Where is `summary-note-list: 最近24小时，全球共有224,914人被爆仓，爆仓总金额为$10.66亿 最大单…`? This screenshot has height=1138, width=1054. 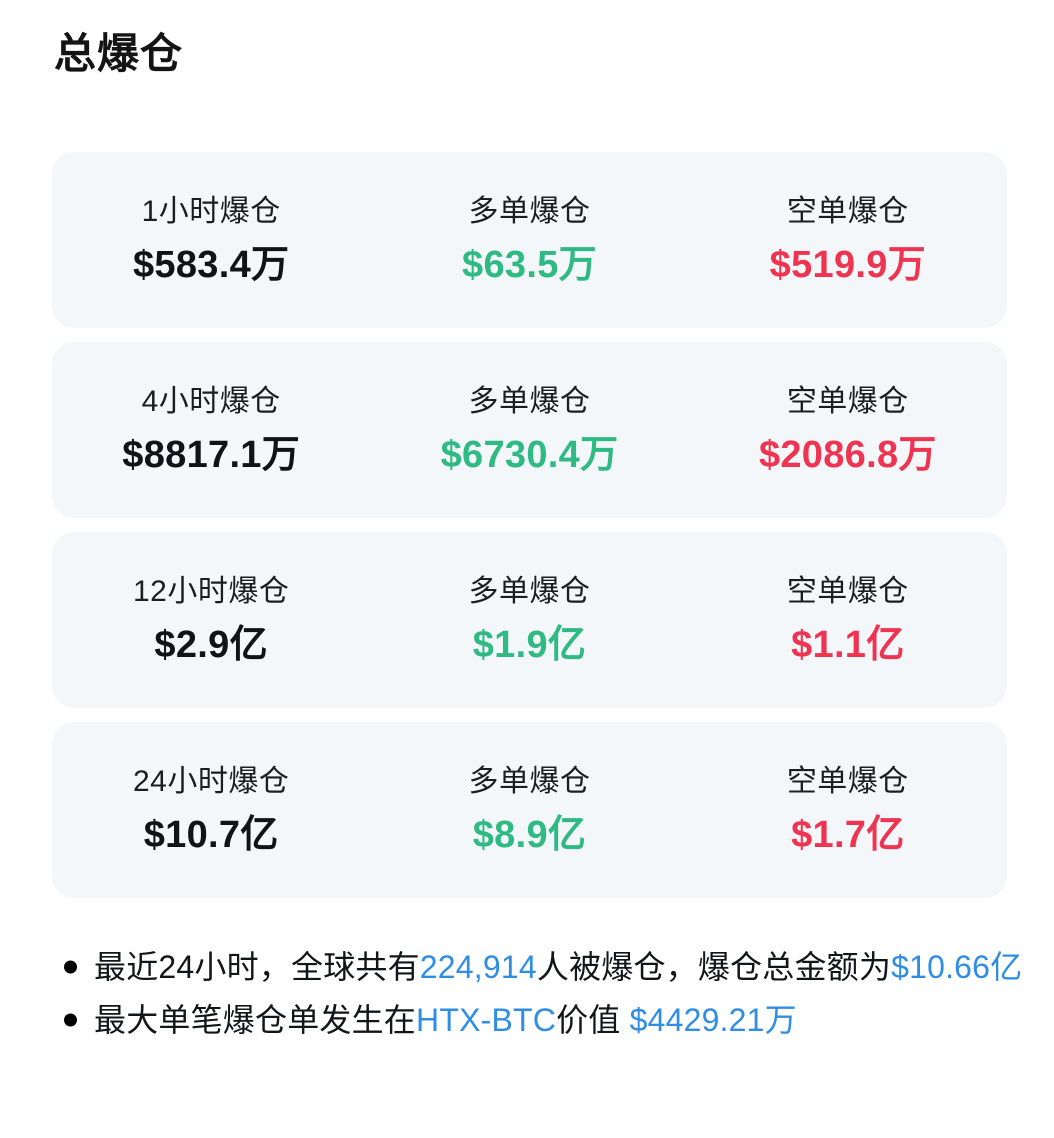 summary-note-list: 最近24小时，全球共有224,914人被爆仓，爆仓总金额为$10.66亿 最大单… is located at coordinates (543, 998).